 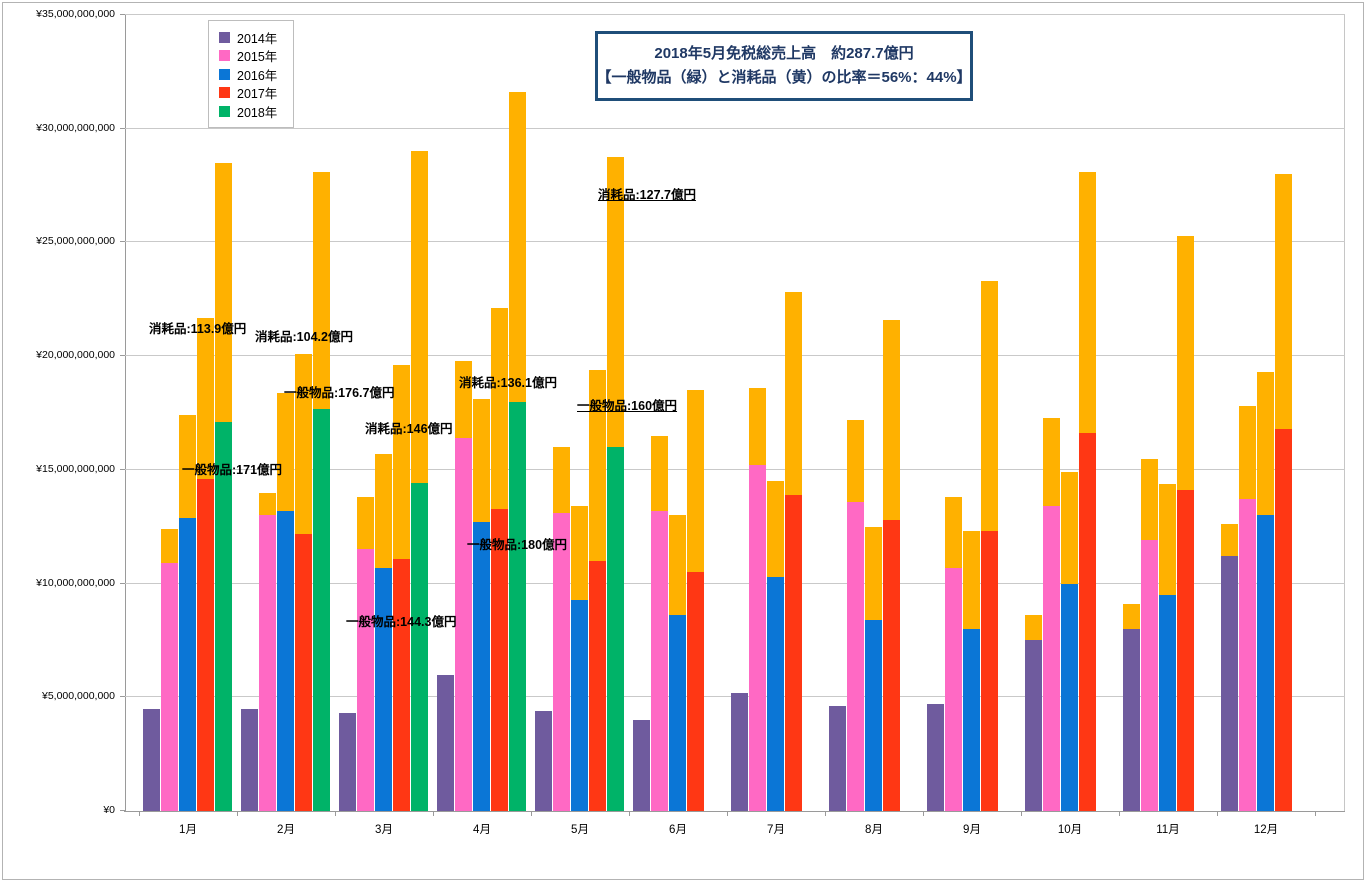 I want to click on bar-2014年-11月-general, so click(x=1131, y=720).